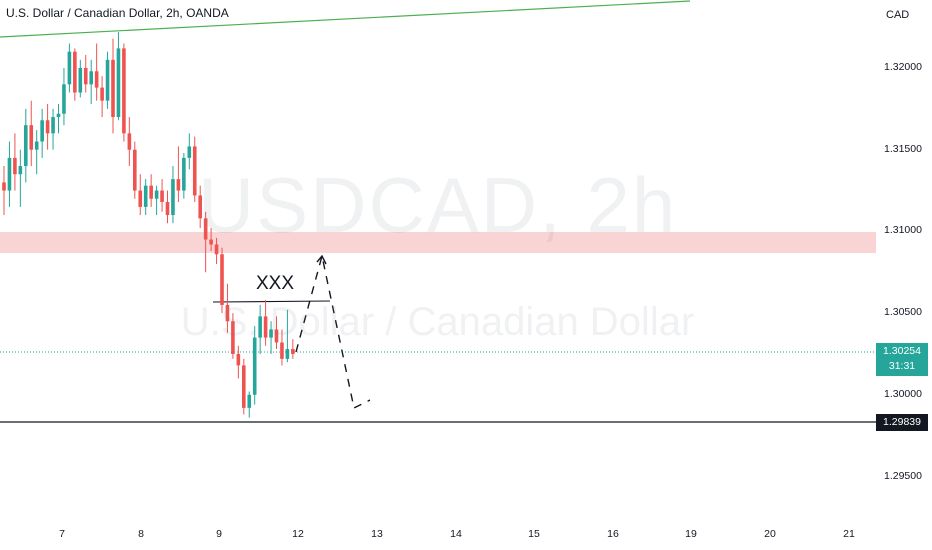  What do you see at coordinates (437, 205) in the screenshot?
I see `watermark-symbol: USDCAD, 2h` at bounding box center [437, 205].